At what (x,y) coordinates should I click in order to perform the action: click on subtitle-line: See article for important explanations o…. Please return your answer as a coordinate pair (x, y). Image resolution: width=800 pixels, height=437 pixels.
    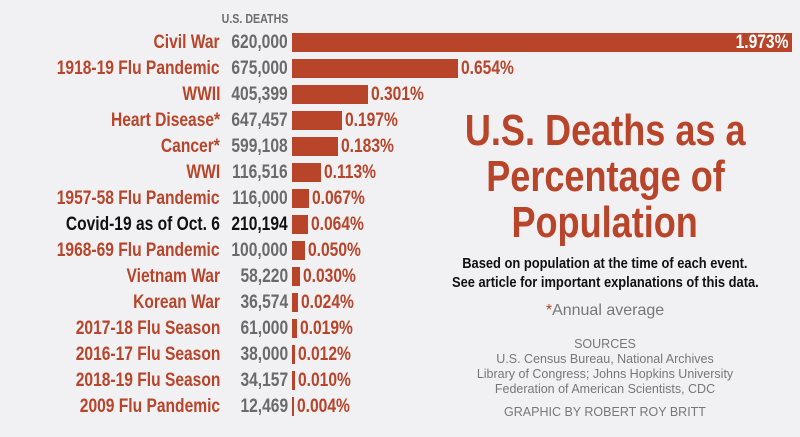
    Looking at the image, I should click on (605, 282).